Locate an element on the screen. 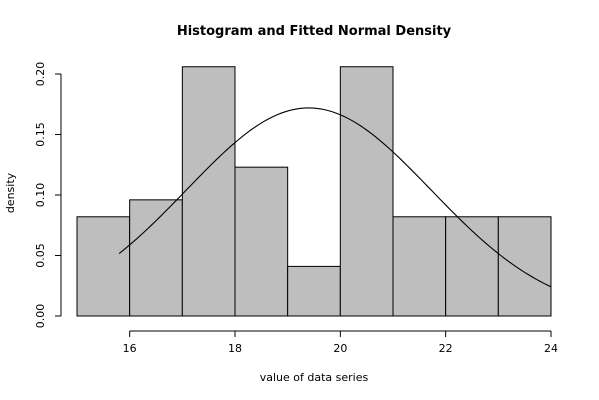 The width and height of the screenshot is (599, 400). x-axis: 16 18 20 22 24 is located at coordinates (340, 342).